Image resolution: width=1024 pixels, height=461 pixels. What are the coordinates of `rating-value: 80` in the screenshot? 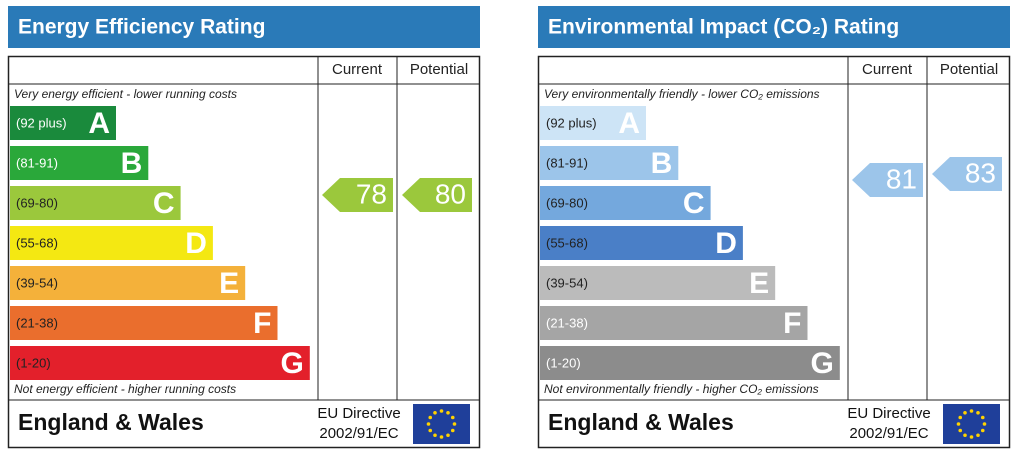 It's located at (450, 193).